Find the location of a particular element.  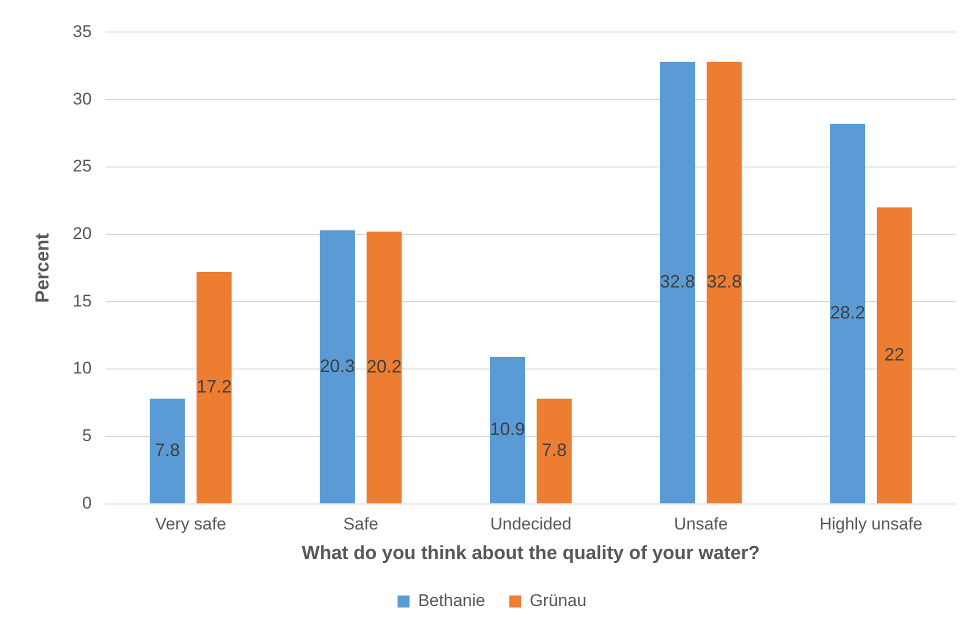

legend-label: Grünau is located at coordinates (558, 600).